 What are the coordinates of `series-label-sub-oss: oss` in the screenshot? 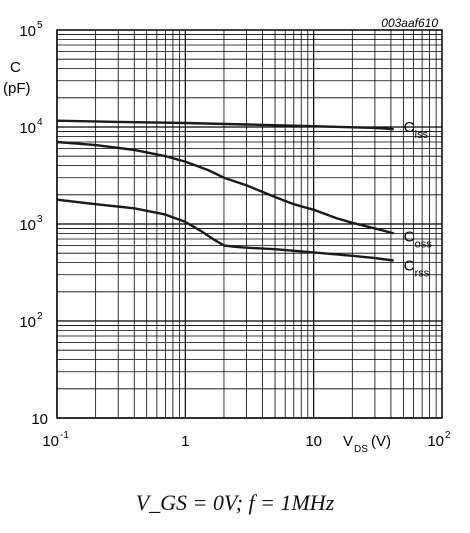 It's located at (424, 244).